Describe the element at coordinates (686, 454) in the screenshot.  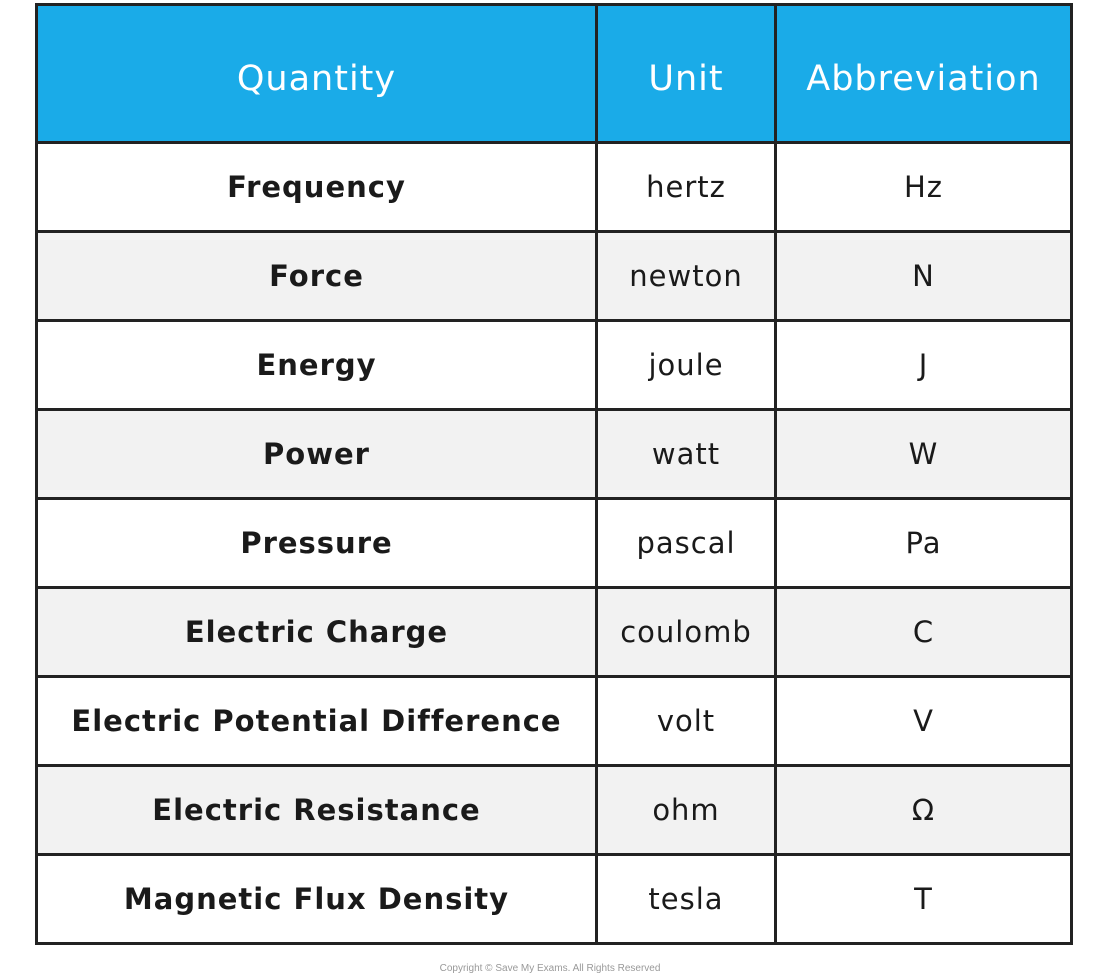
I see `cell-unit: watt` at that location.